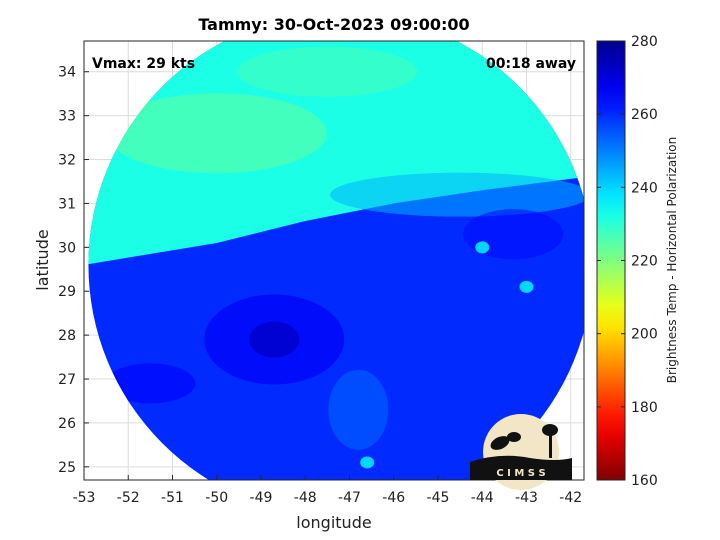 The height and width of the screenshot is (540, 720). I want to click on x-tick-label: -48, so click(305, 498).